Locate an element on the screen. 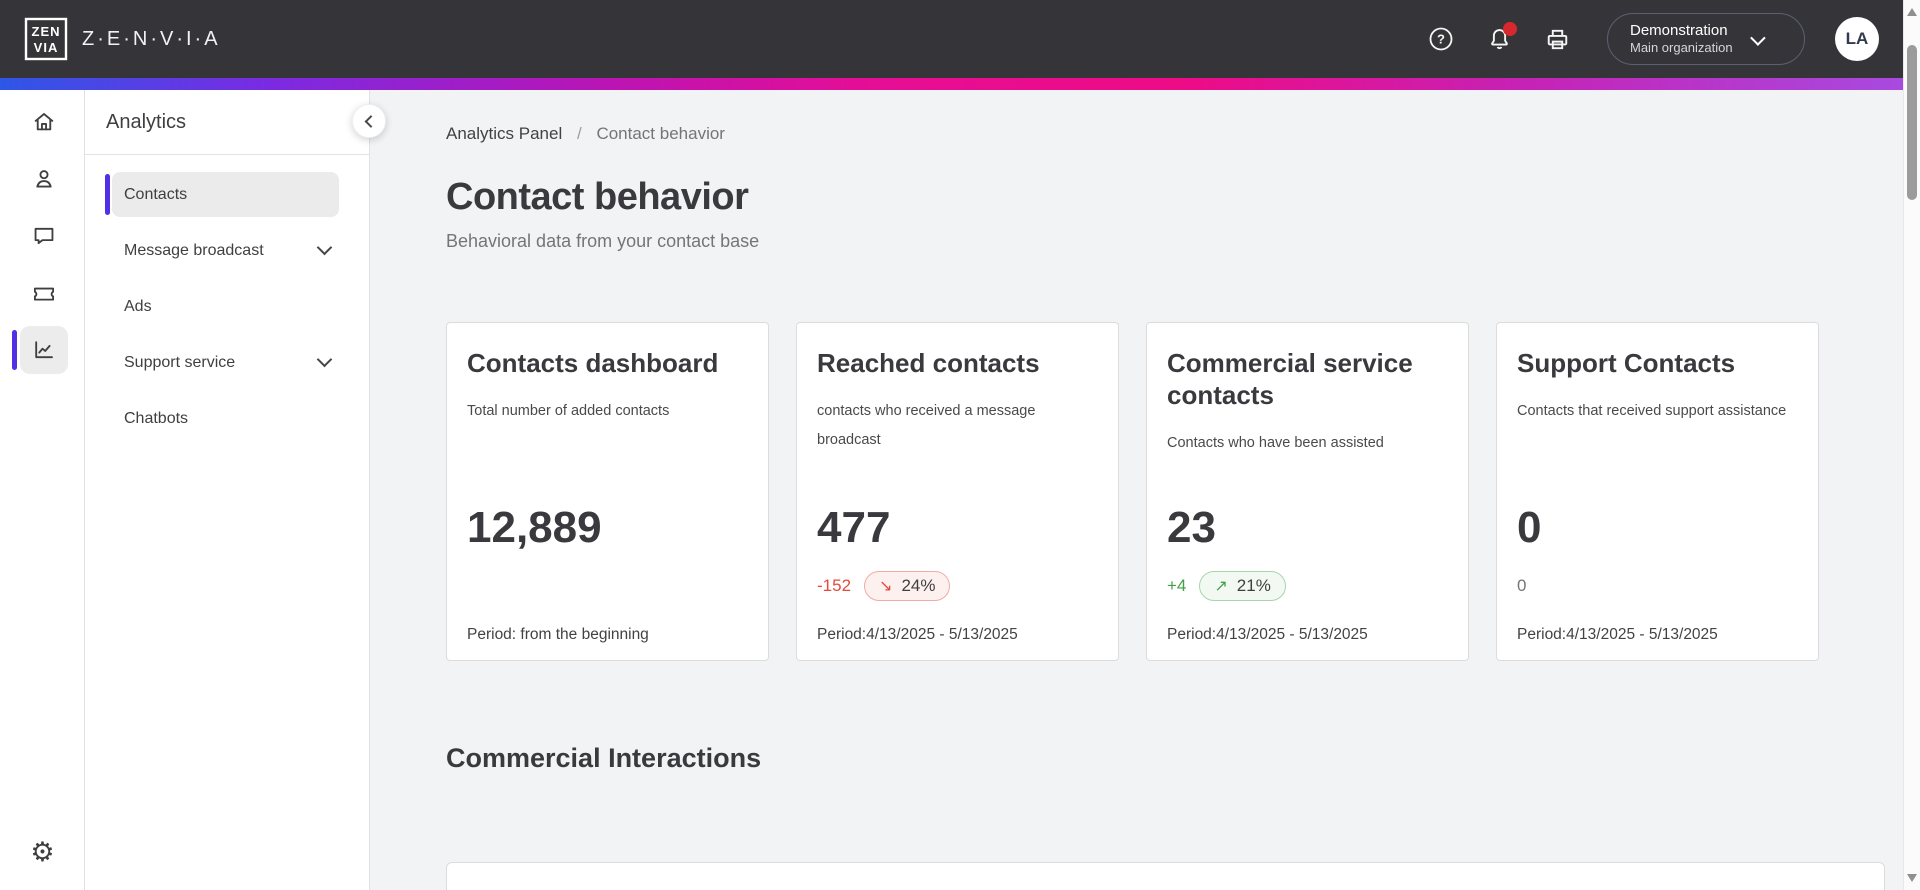  card-description: Contacts who have been assisted is located at coordinates (1275, 443).